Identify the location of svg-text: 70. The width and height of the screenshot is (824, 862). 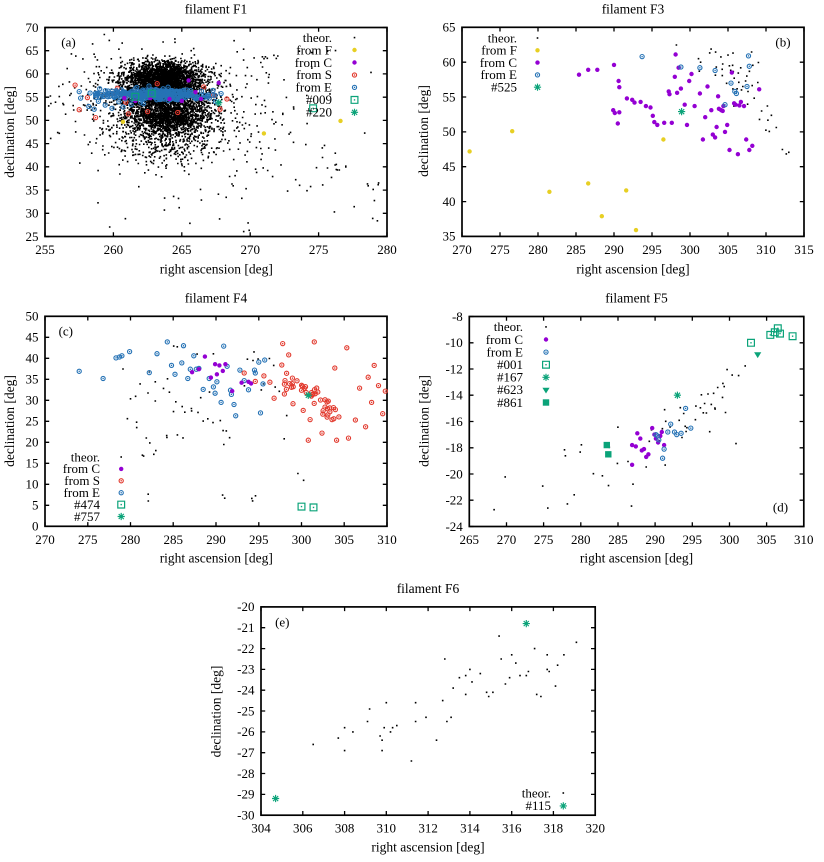
(32, 27).